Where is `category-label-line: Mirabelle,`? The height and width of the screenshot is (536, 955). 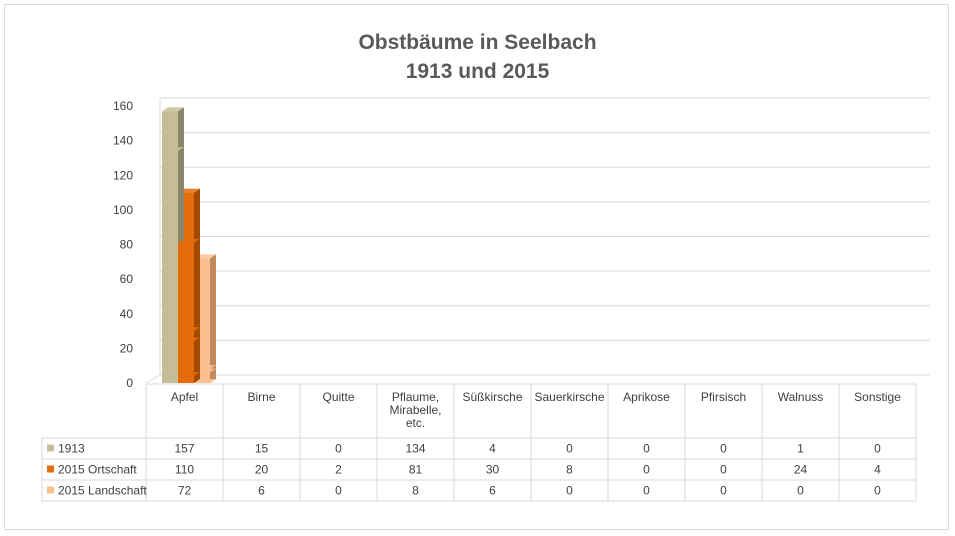
category-label-line: Mirabelle, is located at coordinates (415, 410).